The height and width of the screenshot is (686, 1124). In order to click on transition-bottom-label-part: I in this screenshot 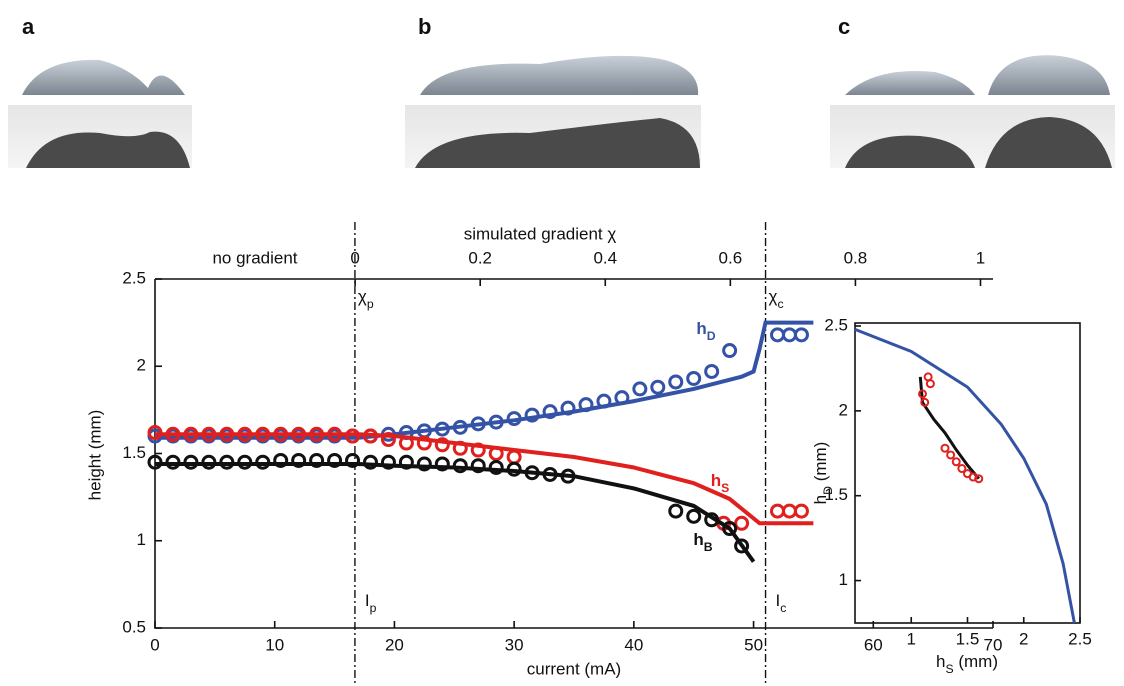, I will do `click(367, 600)`.